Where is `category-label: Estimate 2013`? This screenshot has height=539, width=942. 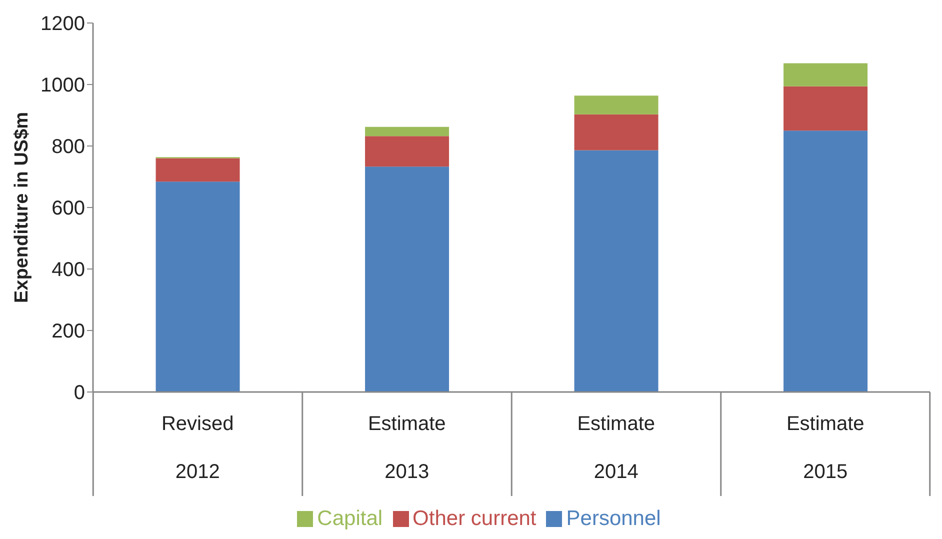
category-label: Estimate 2013 is located at coordinates (407, 448).